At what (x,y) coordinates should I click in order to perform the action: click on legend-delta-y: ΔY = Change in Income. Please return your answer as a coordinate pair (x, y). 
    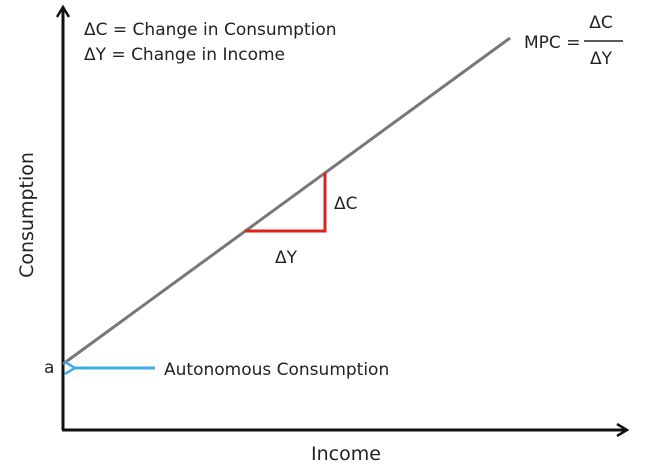
    Looking at the image, I should click on (184, 55).